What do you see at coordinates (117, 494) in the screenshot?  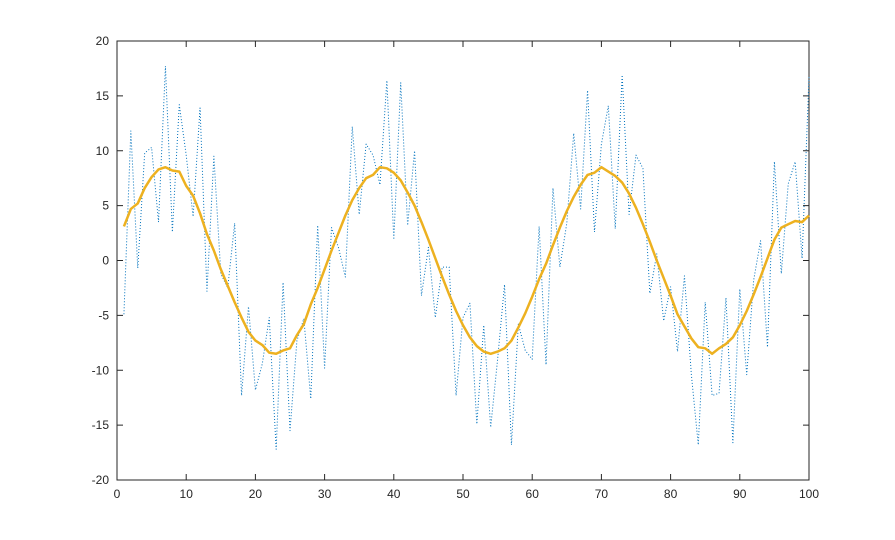 I see `x-tick-label: 0` at bounding box center [117, 494].